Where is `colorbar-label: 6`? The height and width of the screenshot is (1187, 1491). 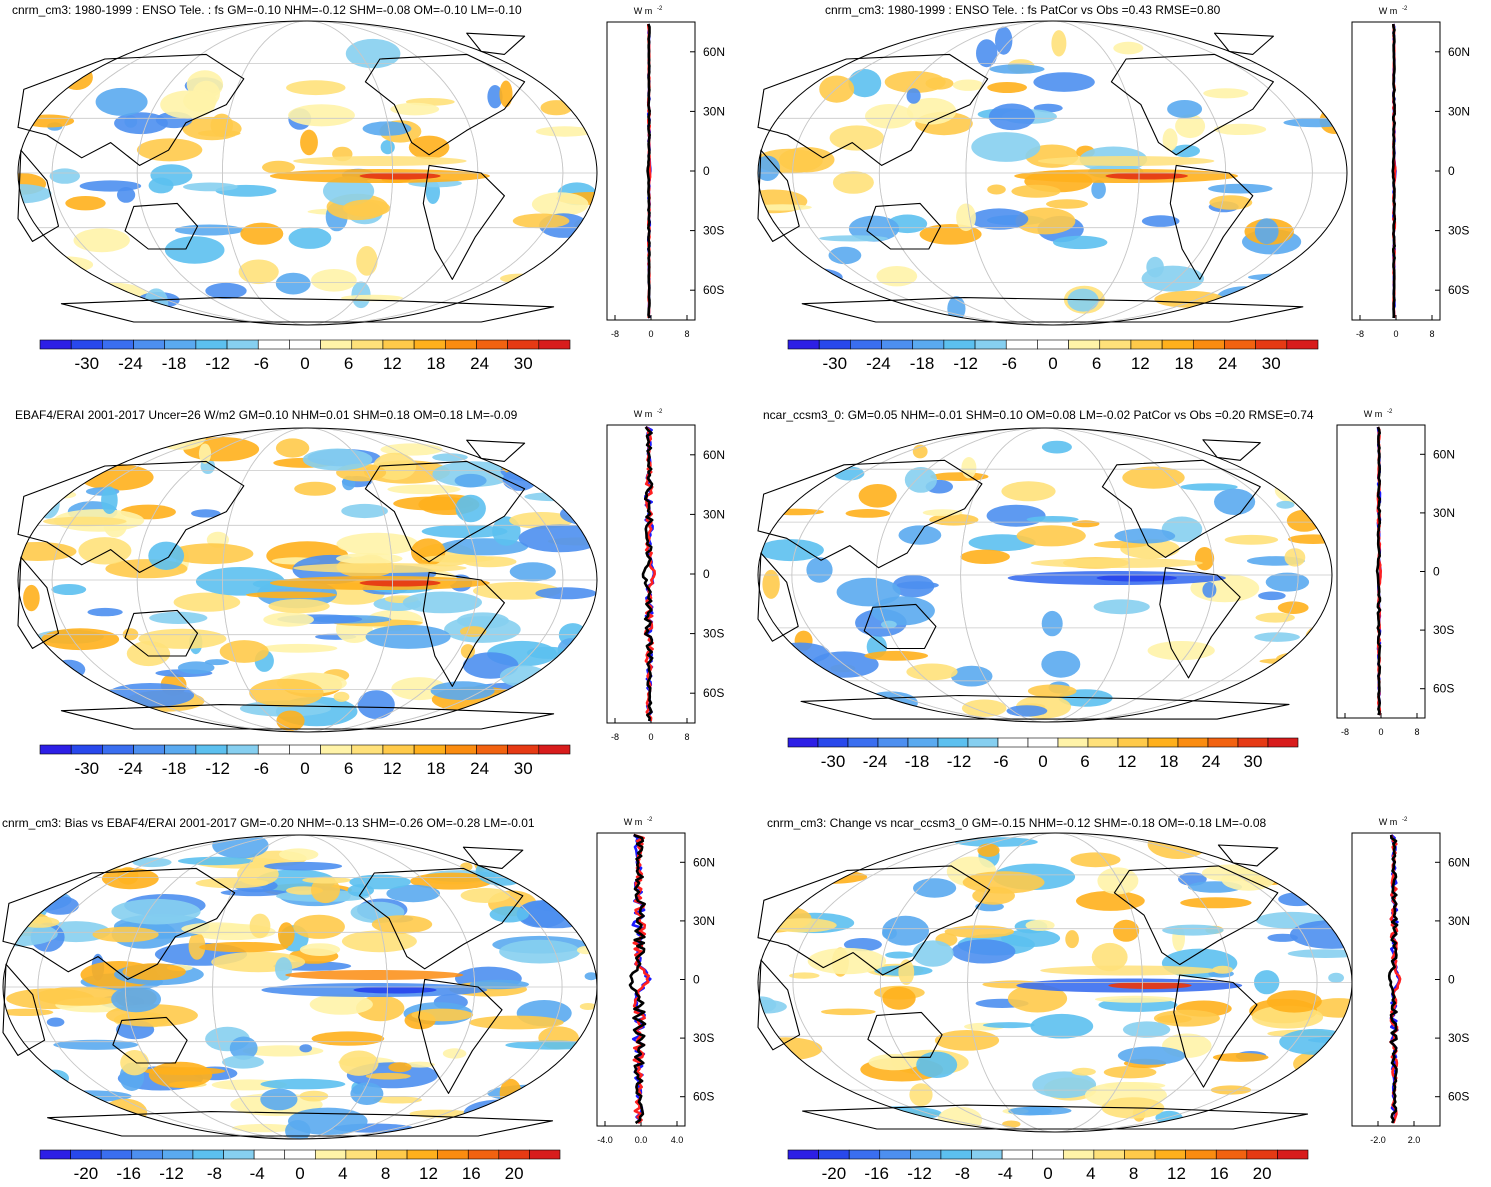 colorbar-label: 6 is located at coordinates (348, 363).